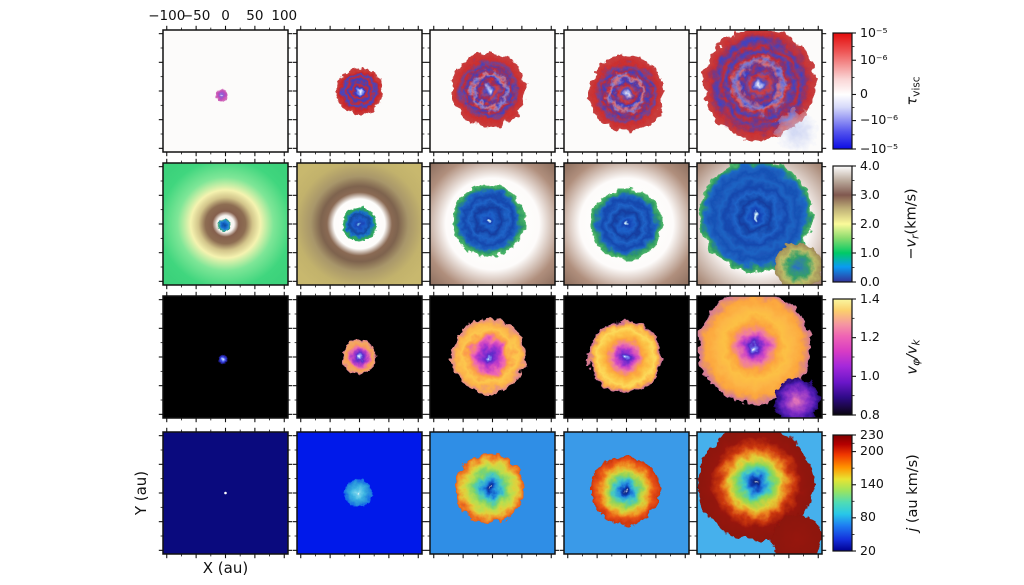 The height and width of the screenshot is (585, 1024). What do you see at coordinates (626, 91) in the screenshot?
I see `panel-r1c4` at bounding box center [626, 91].